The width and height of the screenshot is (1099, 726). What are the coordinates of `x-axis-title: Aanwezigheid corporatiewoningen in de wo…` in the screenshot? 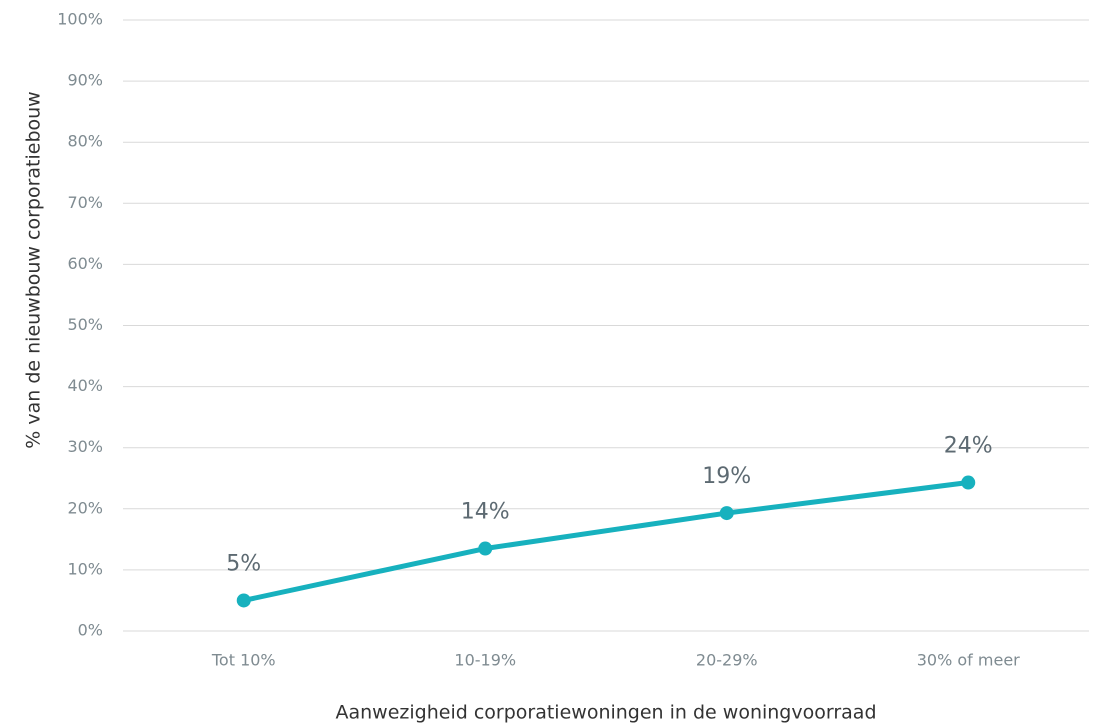 It's located at (606, 713).